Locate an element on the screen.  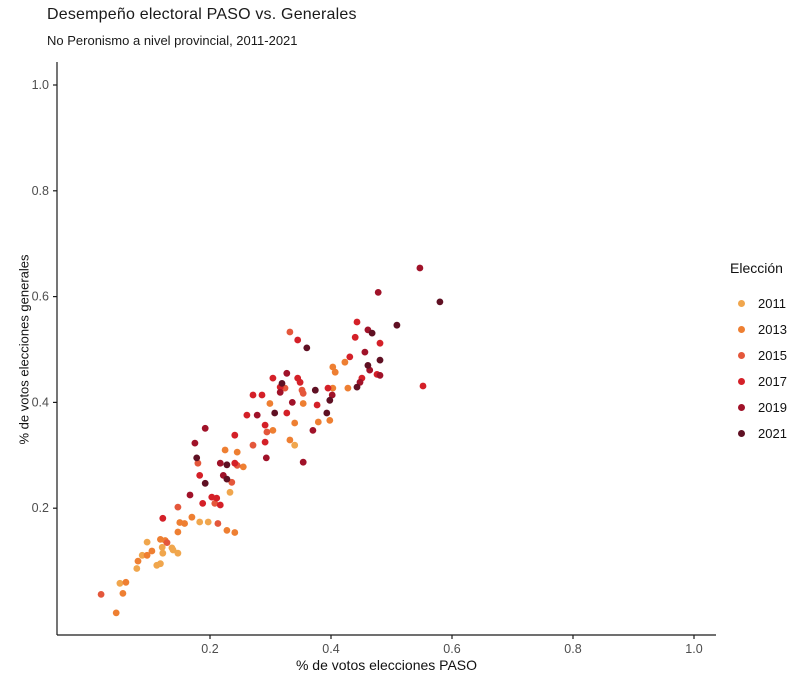
legend-item-2021: 2021 is located at coordinates (758, 433).